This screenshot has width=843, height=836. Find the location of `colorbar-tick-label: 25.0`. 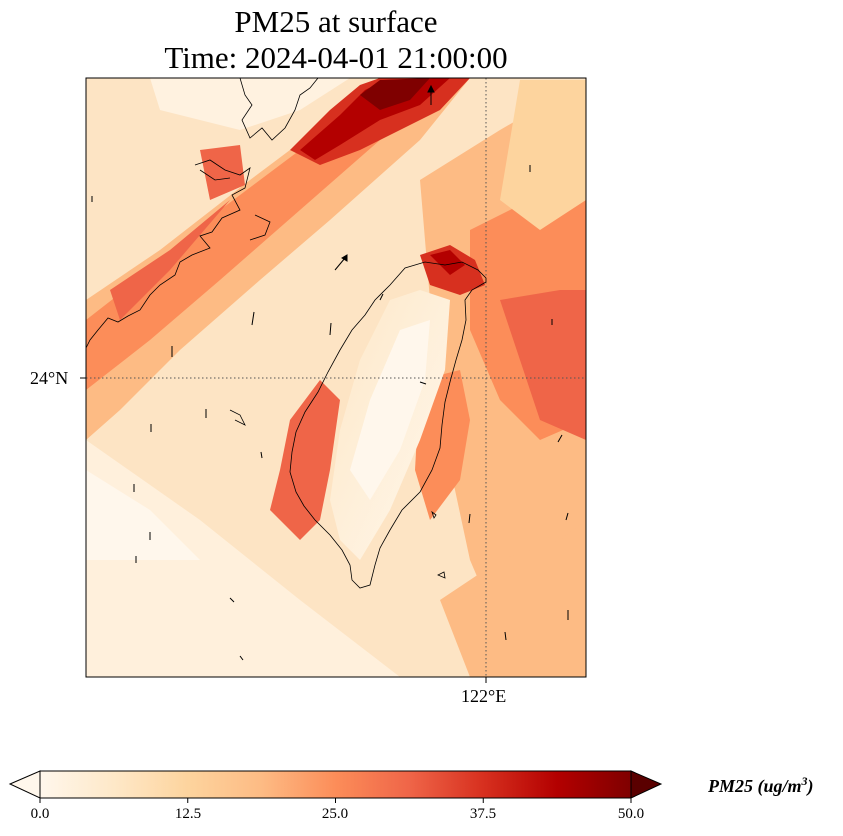

colorbar-tick-label: 25.0 is located at coordinates (335, 814).